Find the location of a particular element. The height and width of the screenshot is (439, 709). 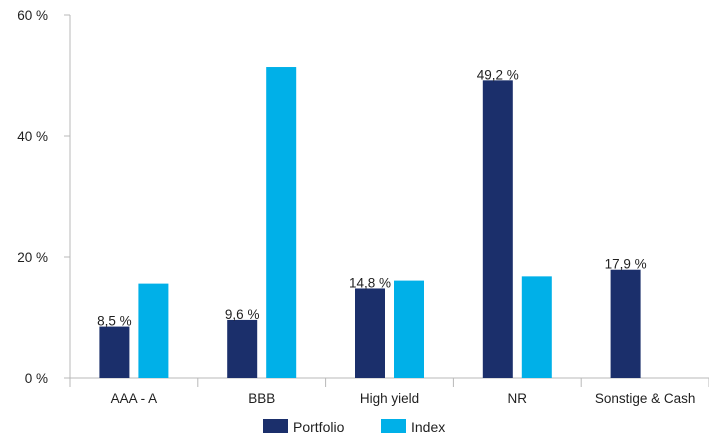

y-tick-label: 20 % is located at coordinates (32, 257).